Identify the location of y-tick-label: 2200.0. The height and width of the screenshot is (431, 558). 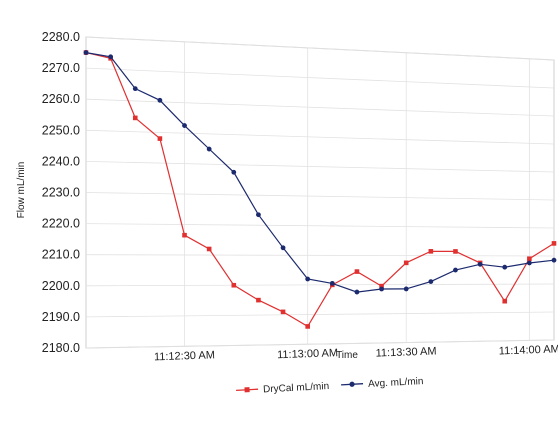
(61, 286).